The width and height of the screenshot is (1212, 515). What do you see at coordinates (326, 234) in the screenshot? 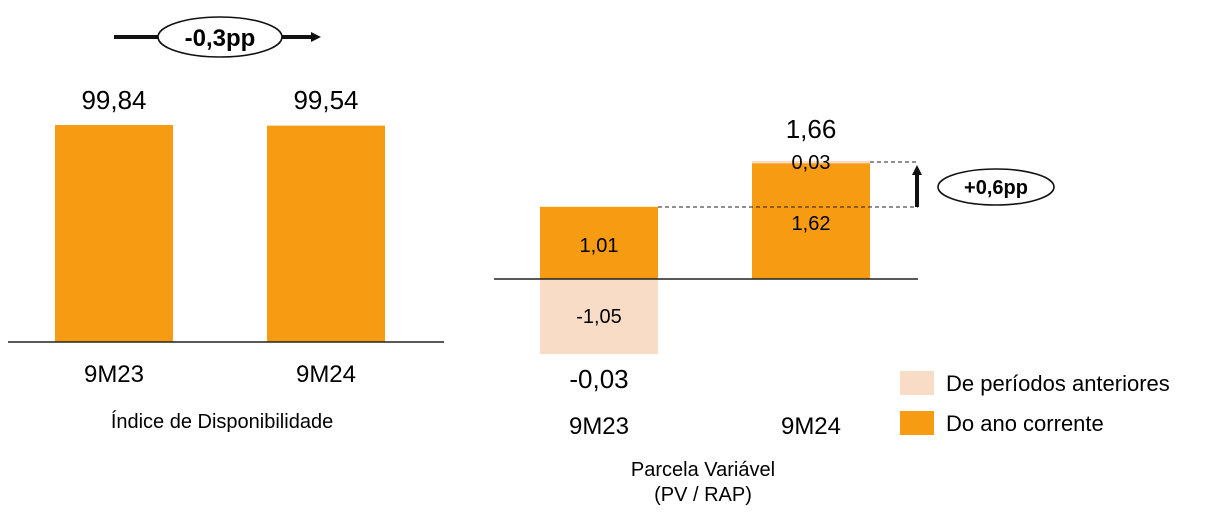
I see `bar-9m24` at bounding box center [326, 234].